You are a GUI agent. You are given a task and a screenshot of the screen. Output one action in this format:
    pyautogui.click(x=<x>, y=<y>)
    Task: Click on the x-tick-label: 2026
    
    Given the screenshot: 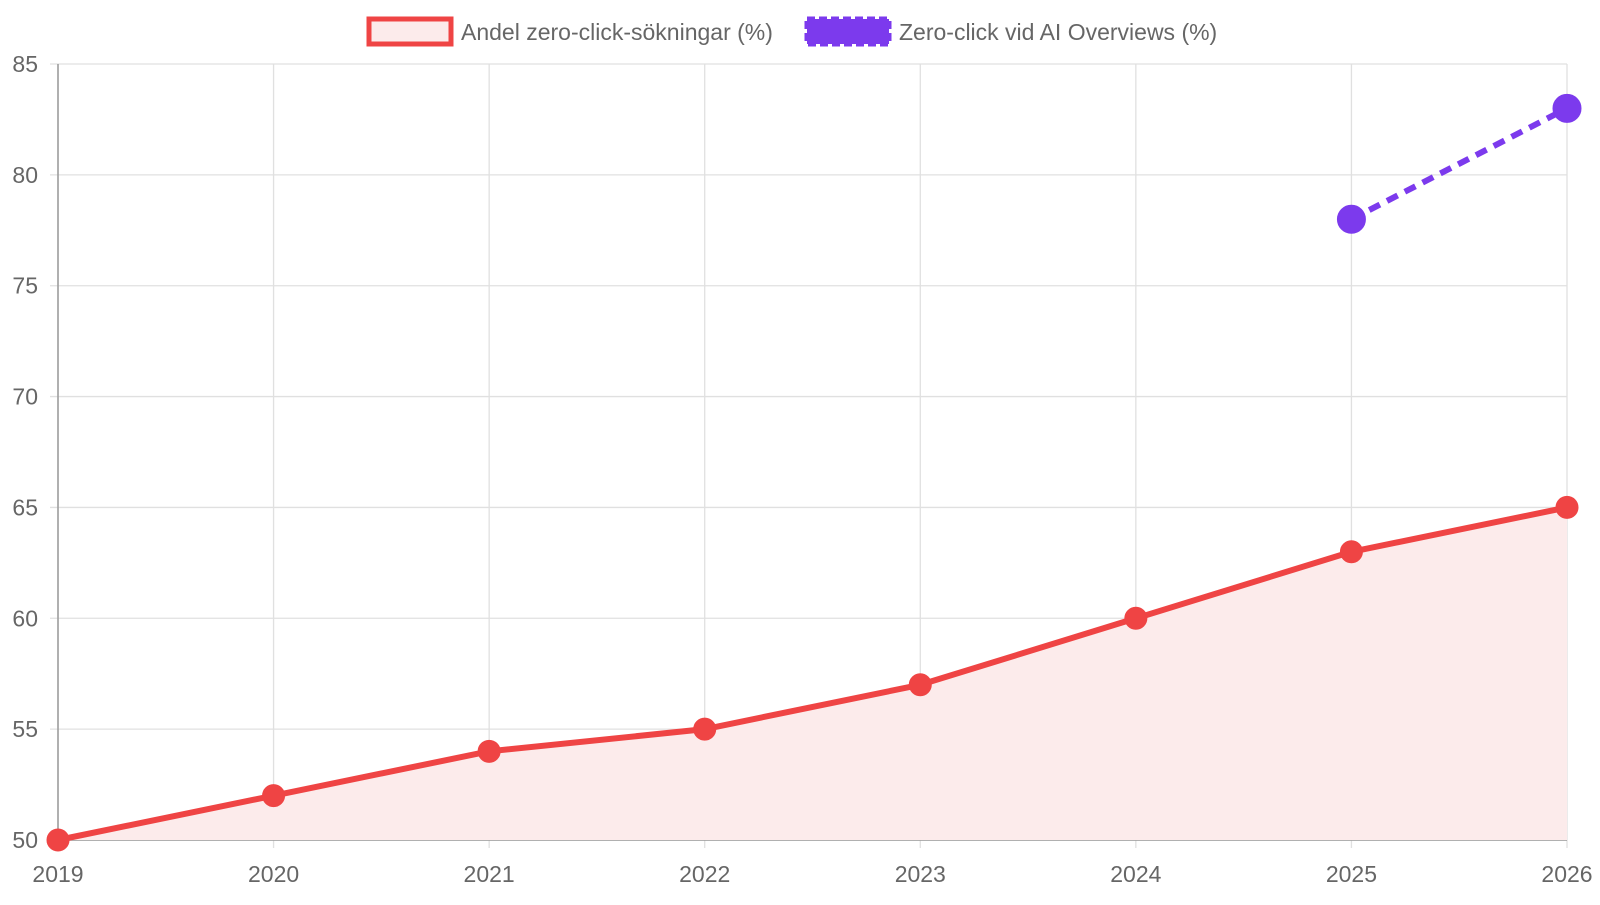 What is the action you would take?
    pyautogui.click(x=1566, y=874)
    